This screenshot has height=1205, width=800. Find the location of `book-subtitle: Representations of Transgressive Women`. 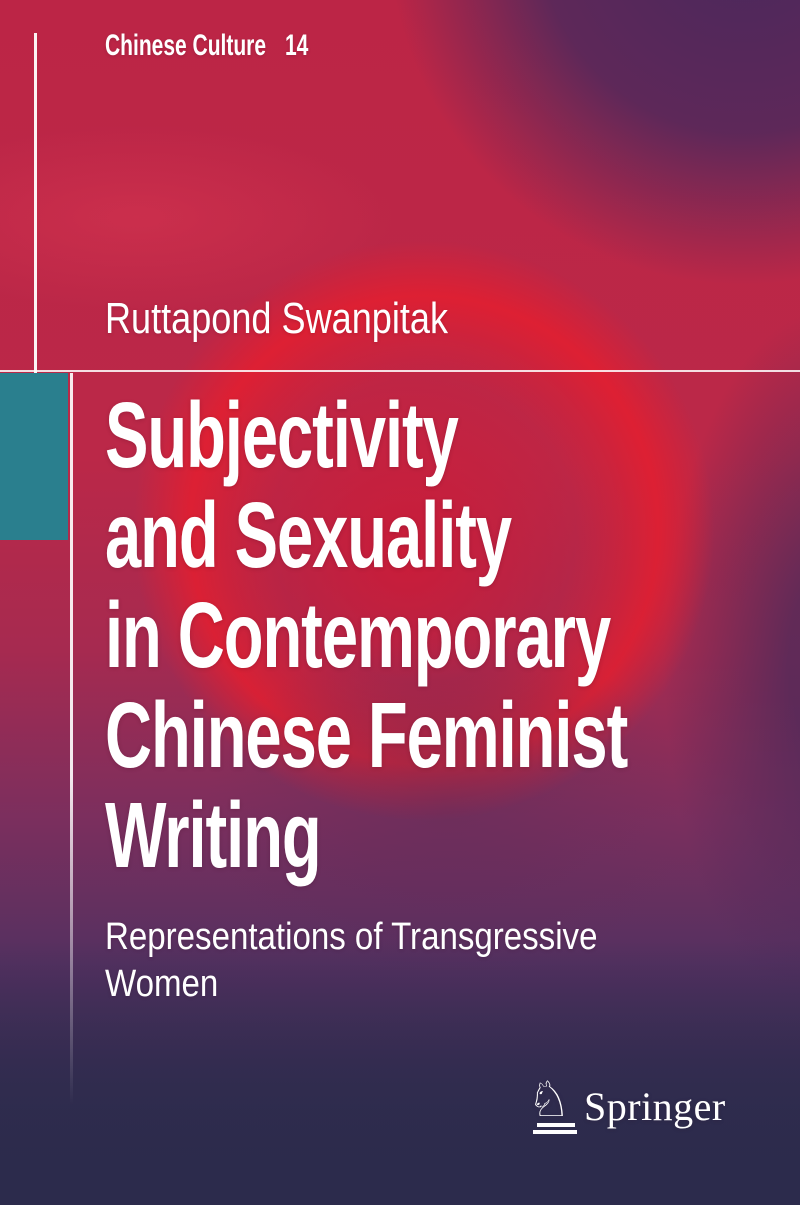

book-subtitle: Representations of Transgressive Women is located at coordinates (388, 961).